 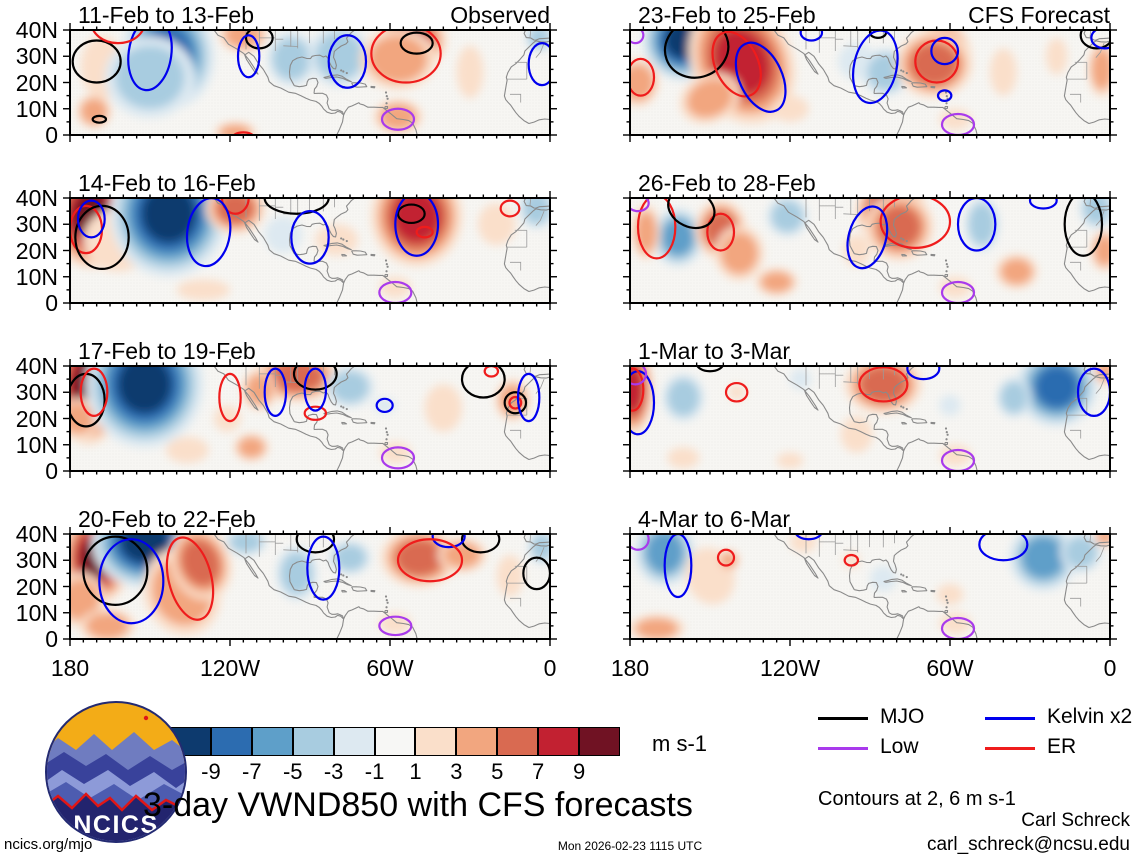 I want to click on colorbar-tick-label: 5, so click(x=497, y=771).